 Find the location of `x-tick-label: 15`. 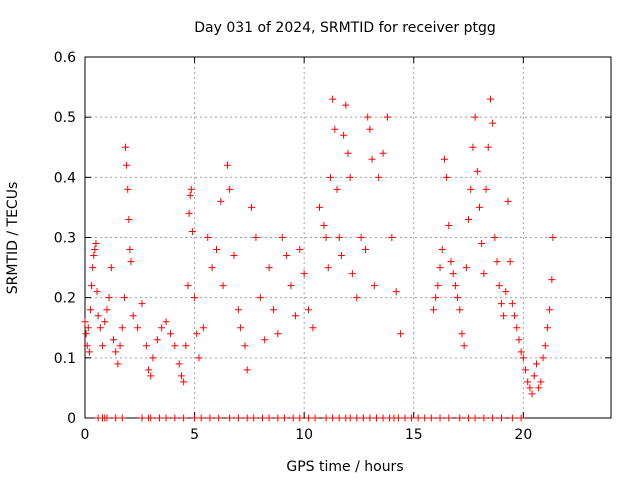

x-tick-label: 15 is located at coordinates (414, 435).